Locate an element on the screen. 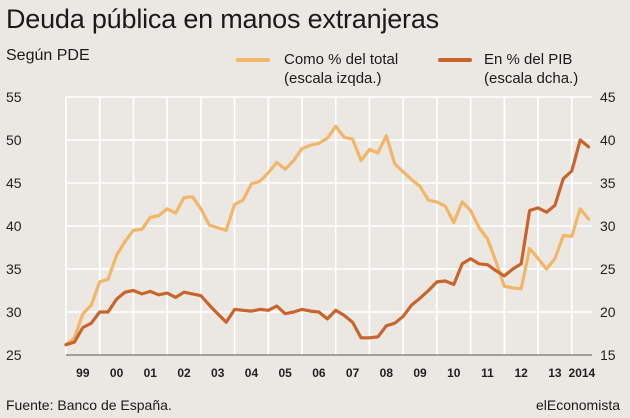  legend-swatch-left is located at coordinates (253, 60).